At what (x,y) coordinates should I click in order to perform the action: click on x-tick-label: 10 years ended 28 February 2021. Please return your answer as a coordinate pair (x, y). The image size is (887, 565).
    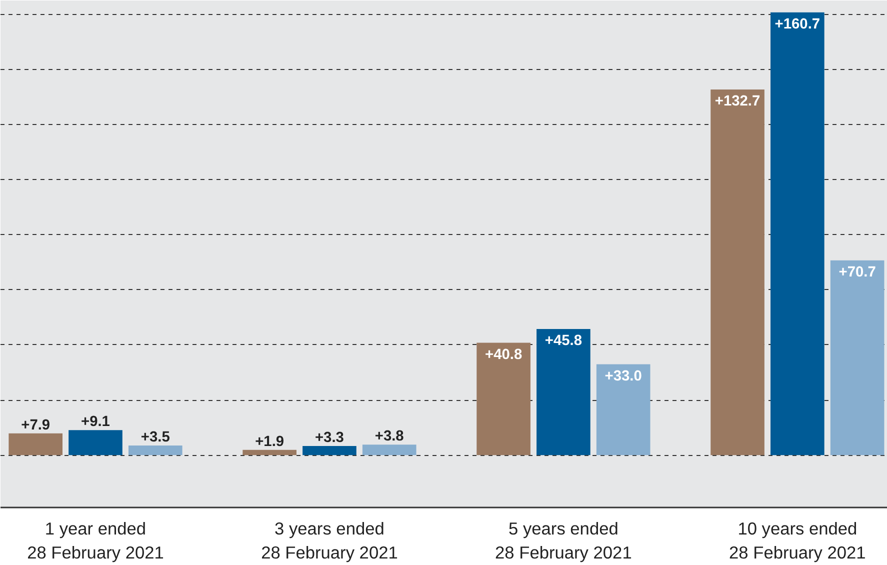
    Looking at the image, I should click on (797, 540).